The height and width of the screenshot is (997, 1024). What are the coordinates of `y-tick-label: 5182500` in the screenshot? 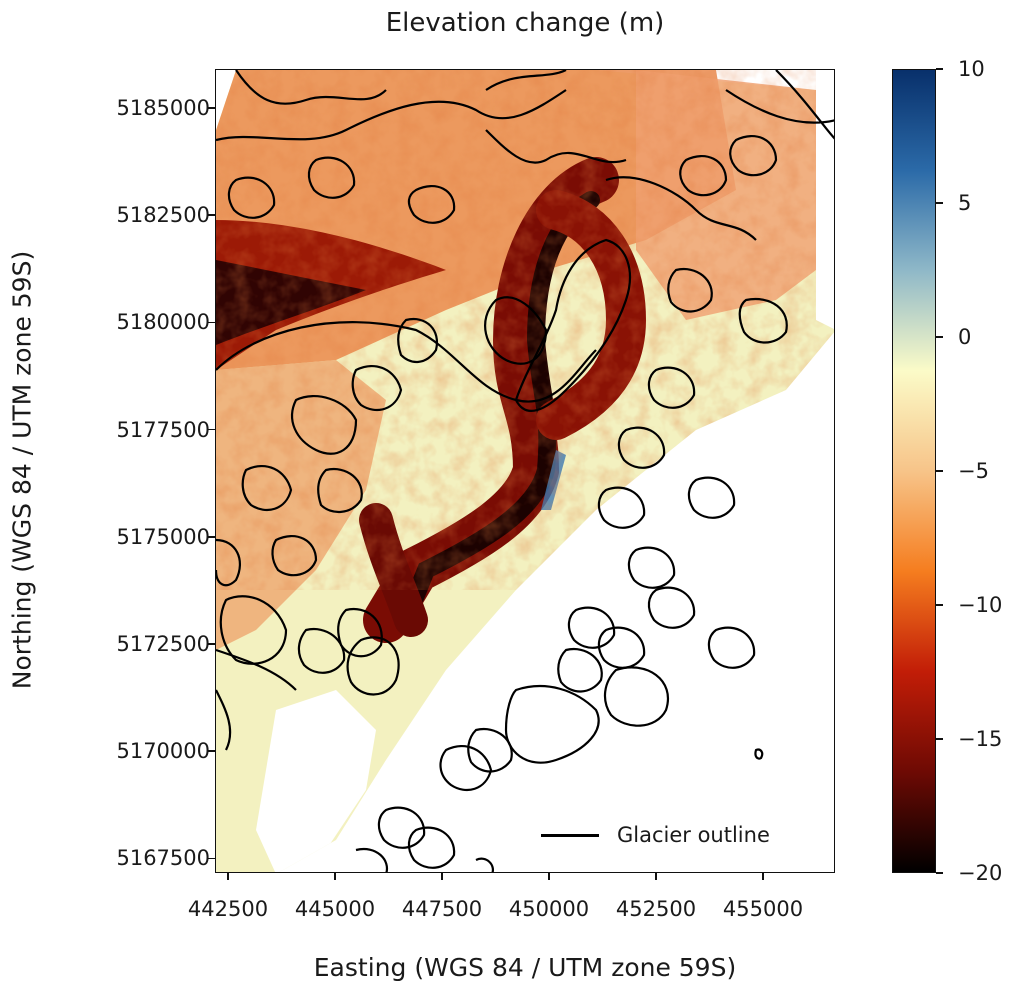 It's located at (163, 215).